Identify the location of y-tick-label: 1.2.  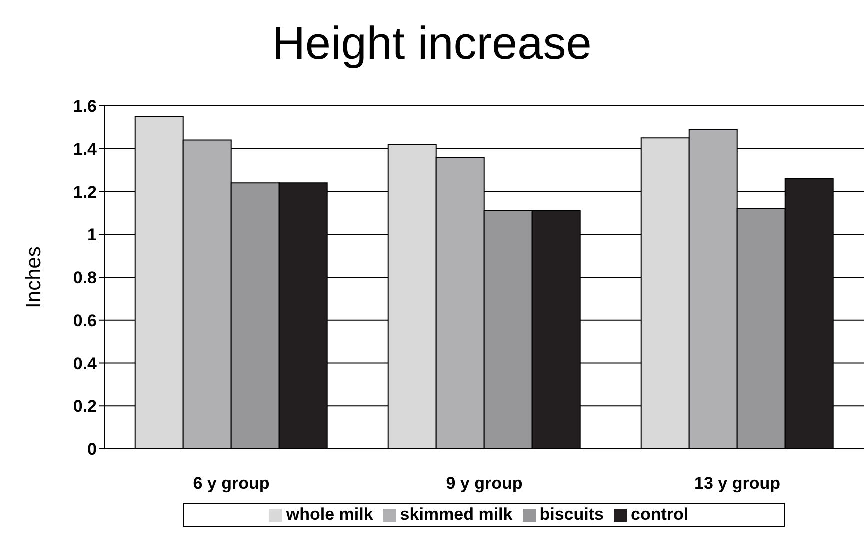
(85, 192).